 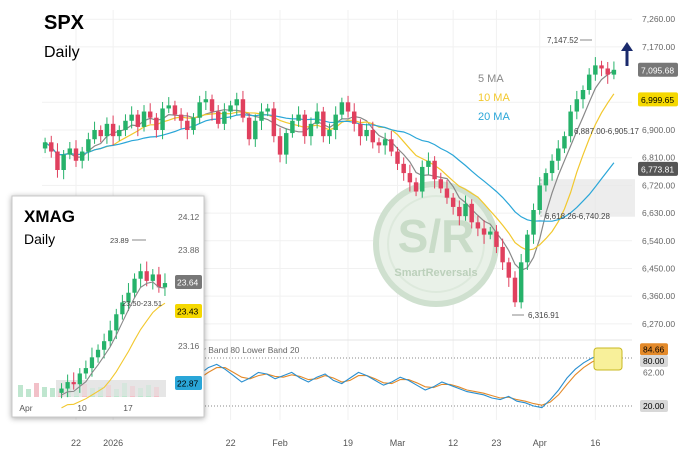 I want to click on price-tick-label: 6,720.00, so click(x=658, y=185).